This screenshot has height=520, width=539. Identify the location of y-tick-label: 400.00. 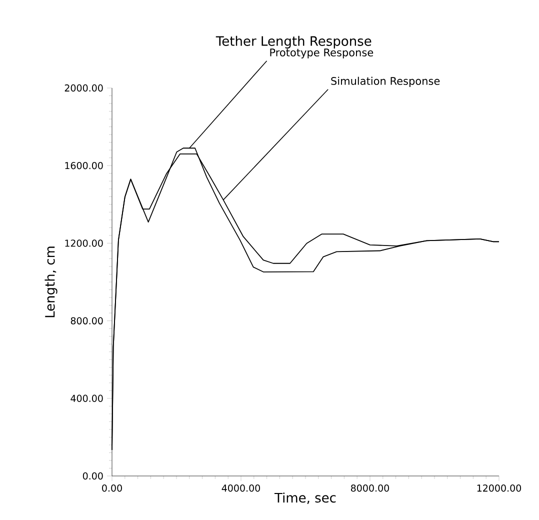
(86, 398).